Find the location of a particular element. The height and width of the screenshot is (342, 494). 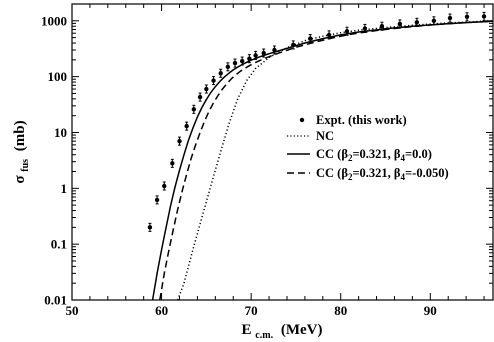

y-tick-label: 1 is located at coordinates (64, 188).